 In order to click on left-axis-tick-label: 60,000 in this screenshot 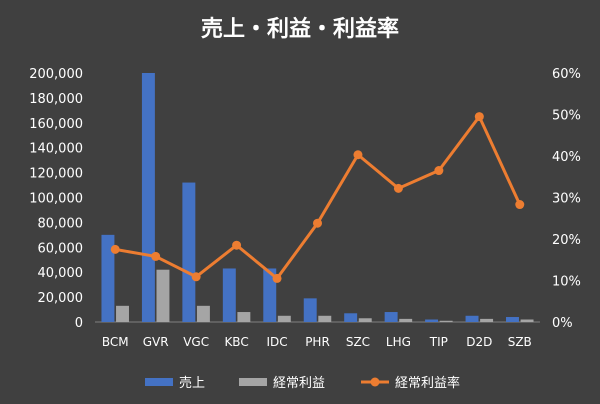, I will do `click(61, 248)`.